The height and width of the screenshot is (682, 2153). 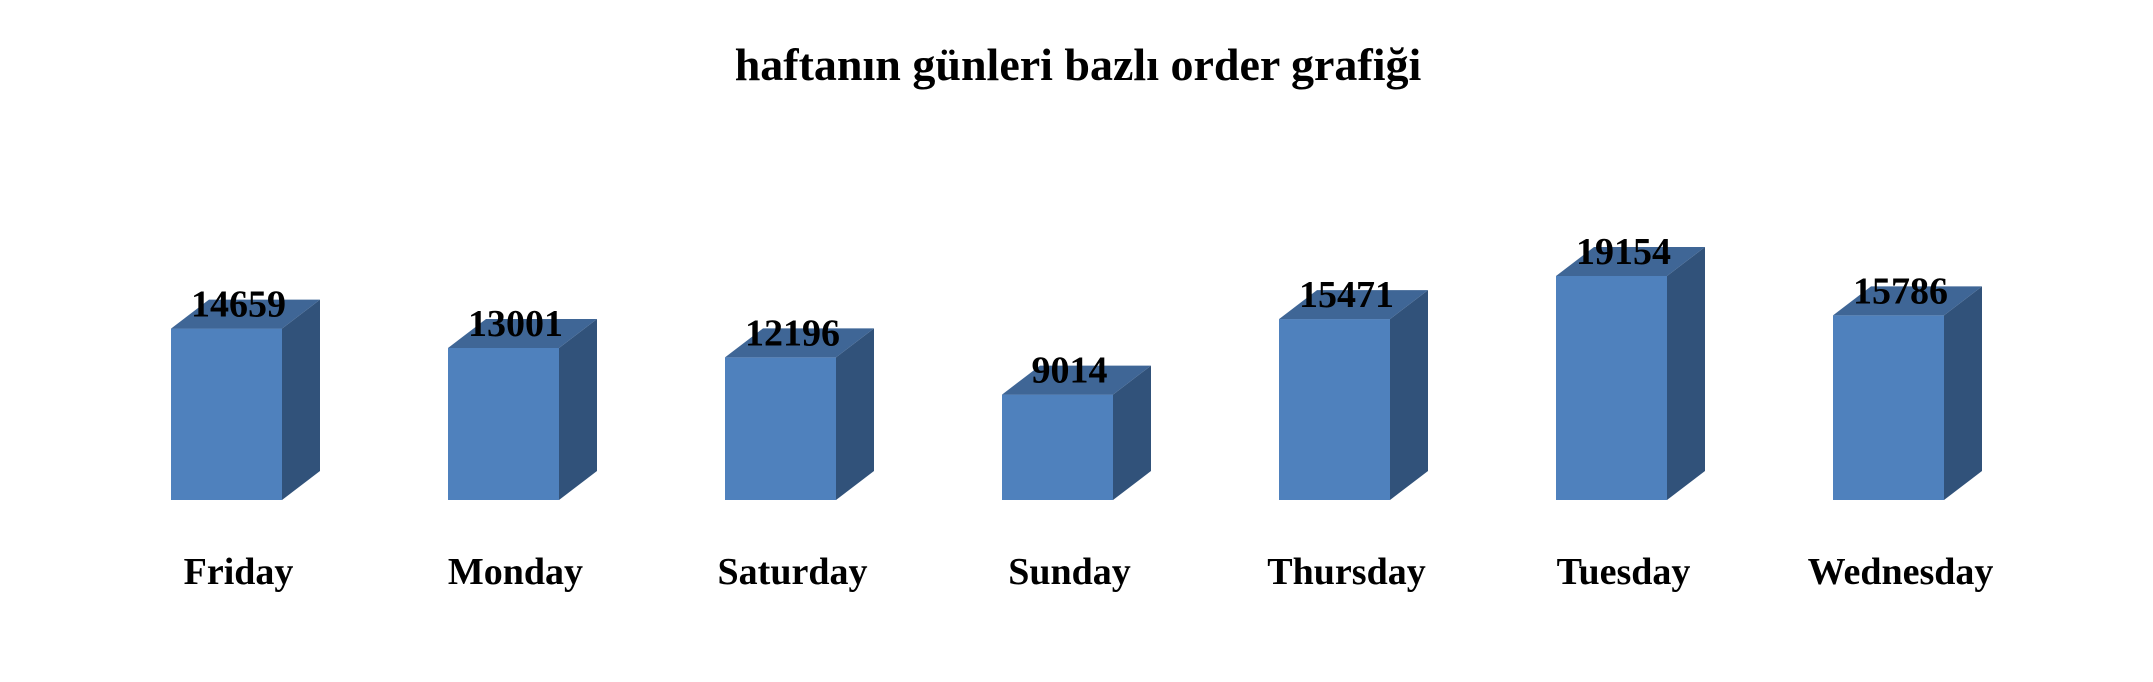 What do you see at coordinates (515, 572) in the screenshot?
I see `category-label-monday: Monday` at bounding box center [515, 572].